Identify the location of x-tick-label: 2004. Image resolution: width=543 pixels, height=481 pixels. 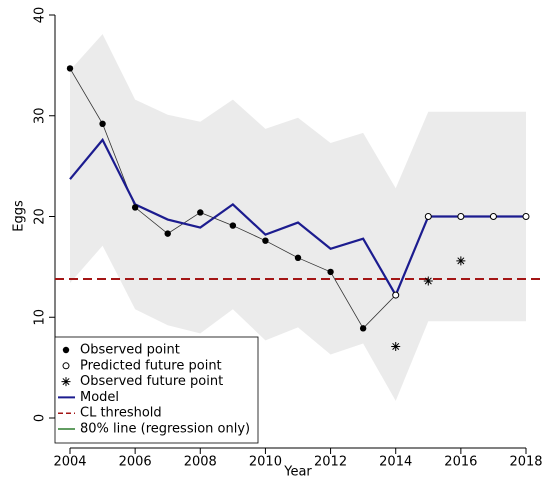
(69, 462).